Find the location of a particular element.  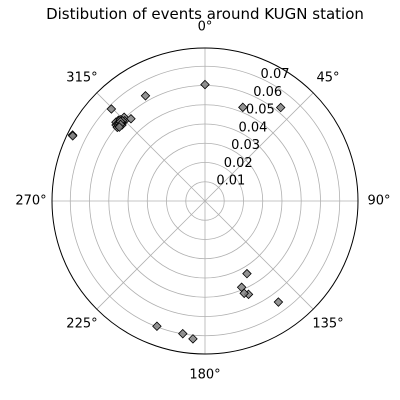

r-tick-labels: 0.01 0.02 0.03 0.04 0.05 0.06 0.07 is located at coordinates (252, 128).